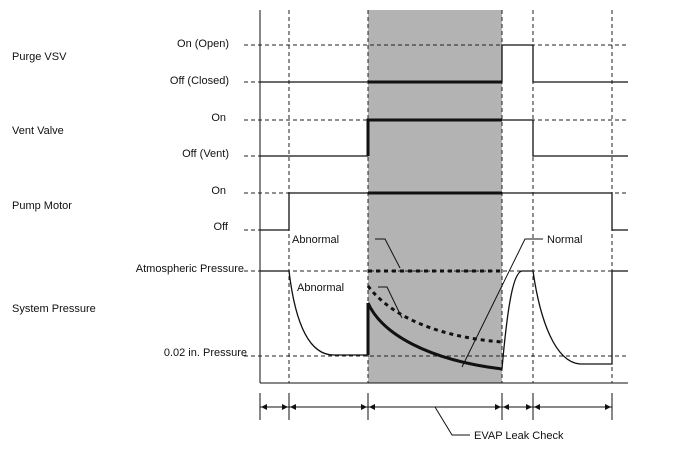 The height and width of the screenshot is (463, 688). Describe the element at coordinates (444, 137) in the screenshot. I see `vent-valve-waveform` at that location.